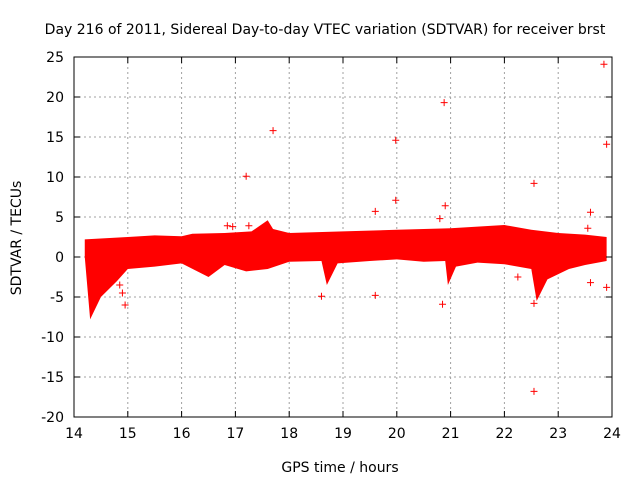  I want to click on x-tick-label: 17, so click(235, 434).